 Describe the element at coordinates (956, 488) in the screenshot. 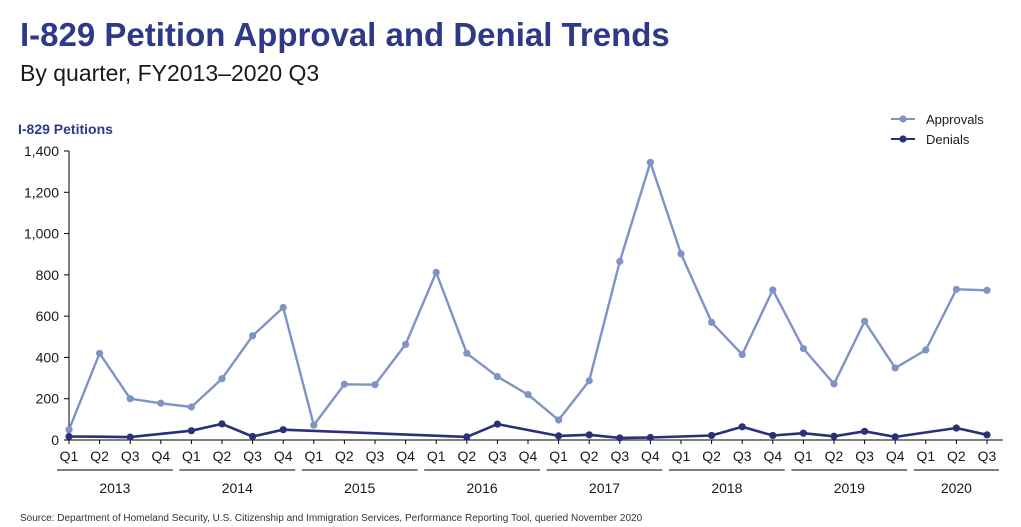

I see `year-label: 2020` at that location.